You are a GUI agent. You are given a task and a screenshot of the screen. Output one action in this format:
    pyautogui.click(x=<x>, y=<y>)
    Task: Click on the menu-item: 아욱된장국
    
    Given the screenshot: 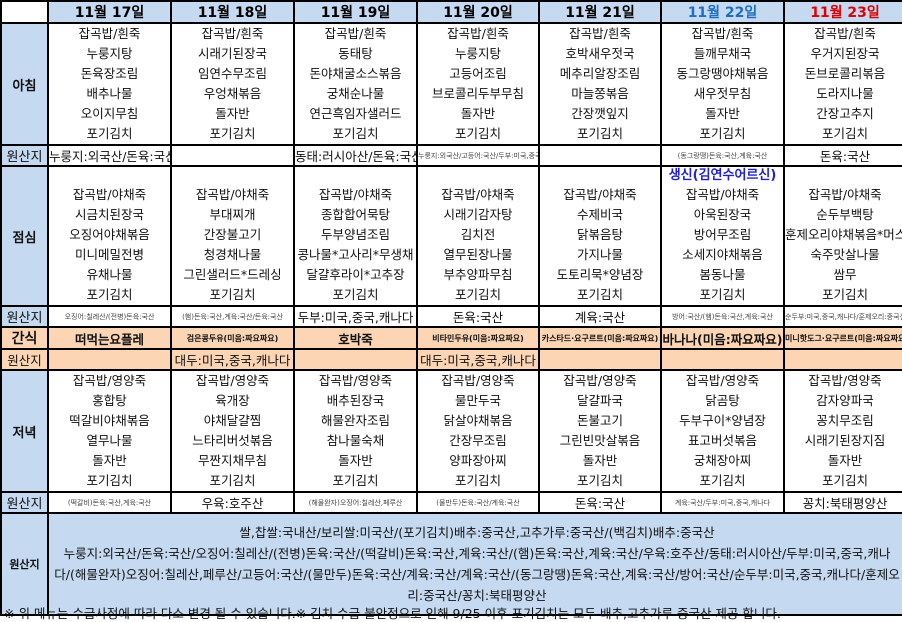 What is the action you would take?
    pyautogui.click(x=722, y=214)
    